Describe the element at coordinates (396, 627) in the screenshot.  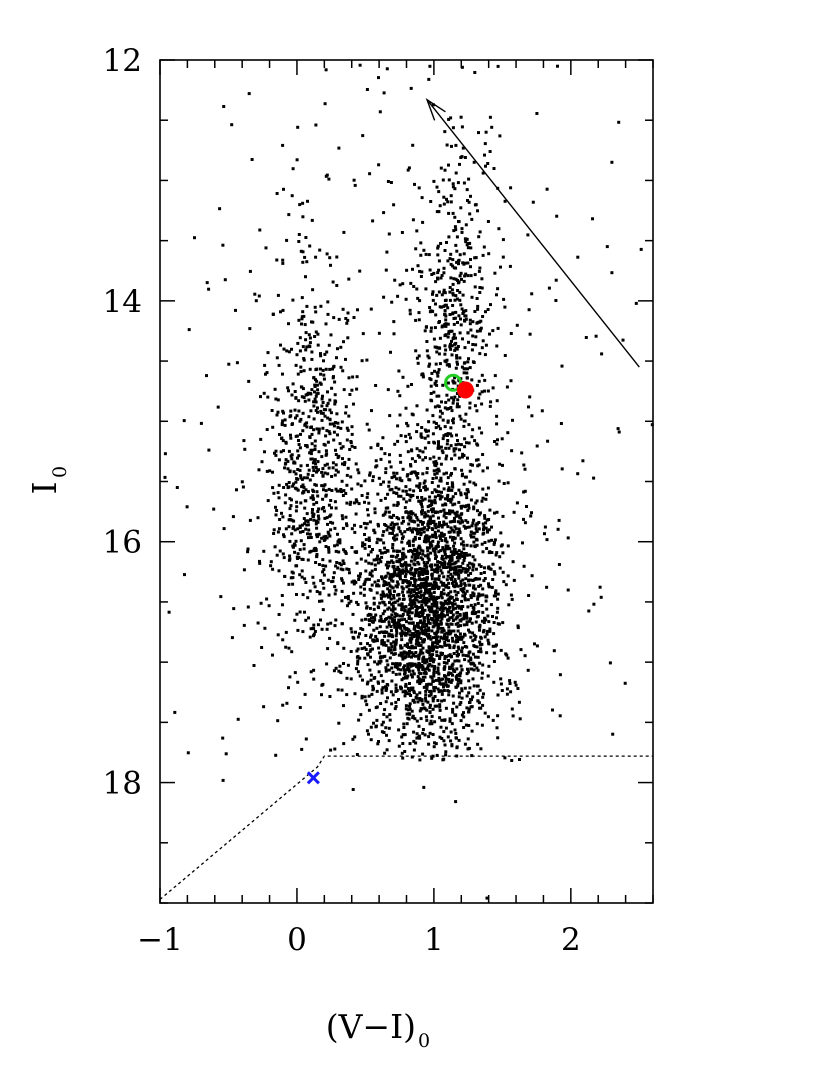
I see `data-point-1906` at that location.